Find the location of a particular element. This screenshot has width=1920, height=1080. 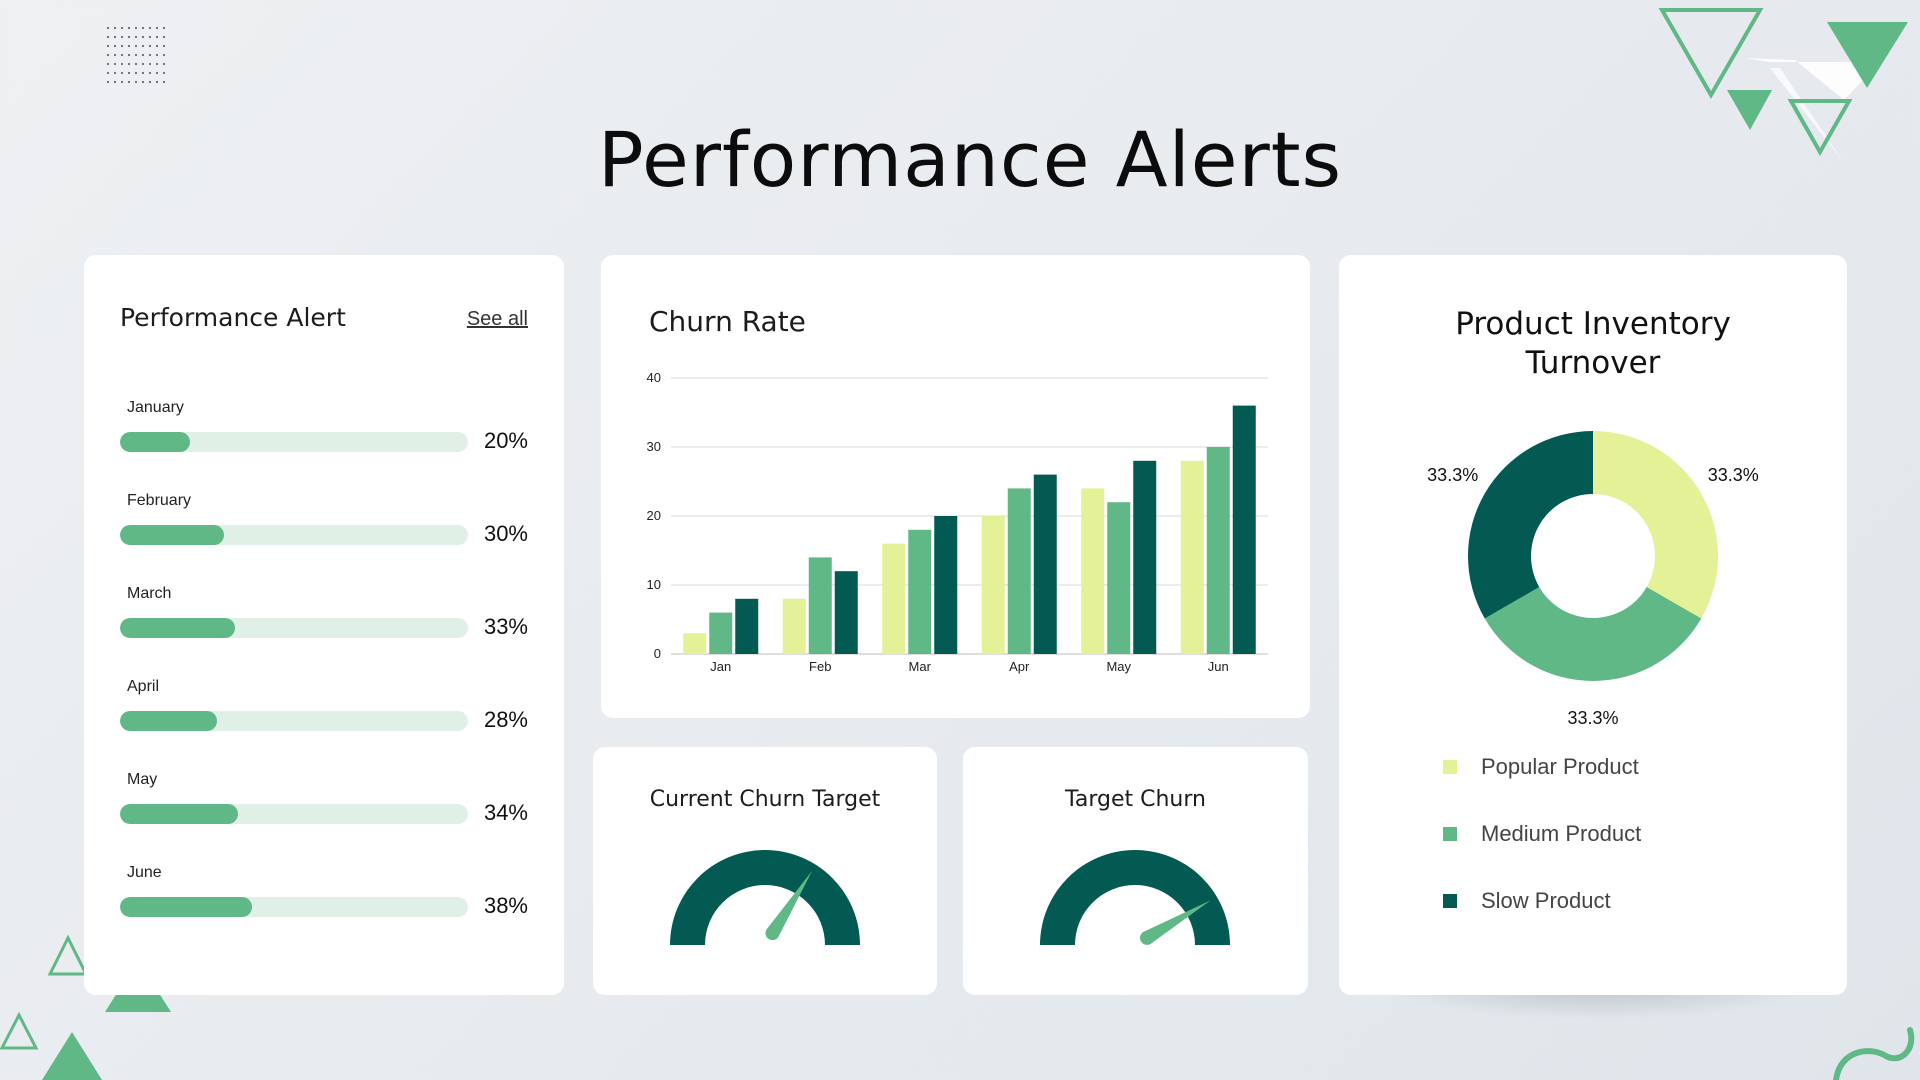

alert-month: June is located at coordinates (144, 872).